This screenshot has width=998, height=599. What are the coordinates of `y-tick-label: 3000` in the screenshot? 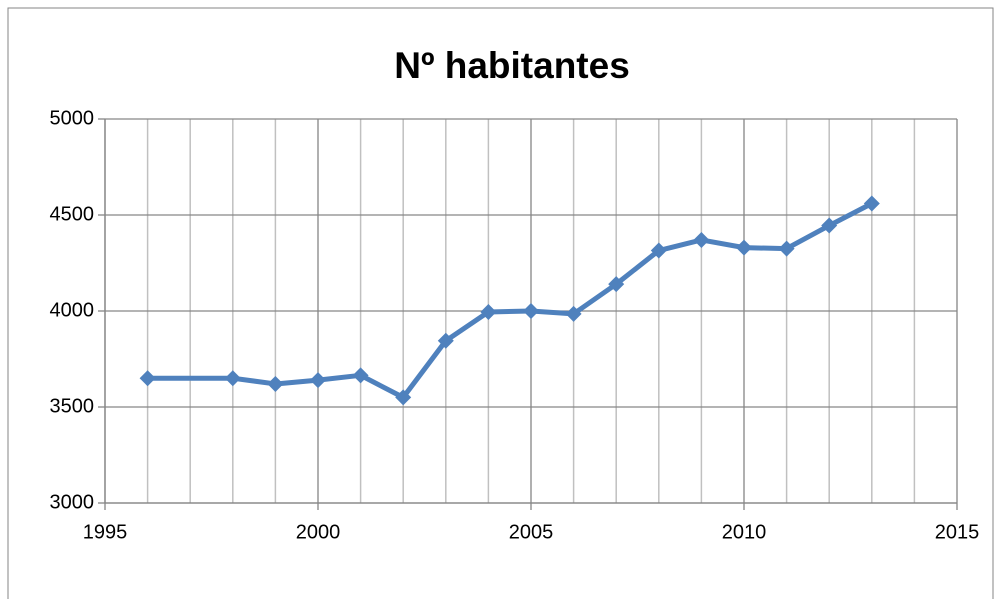 It's located at (72, 502).